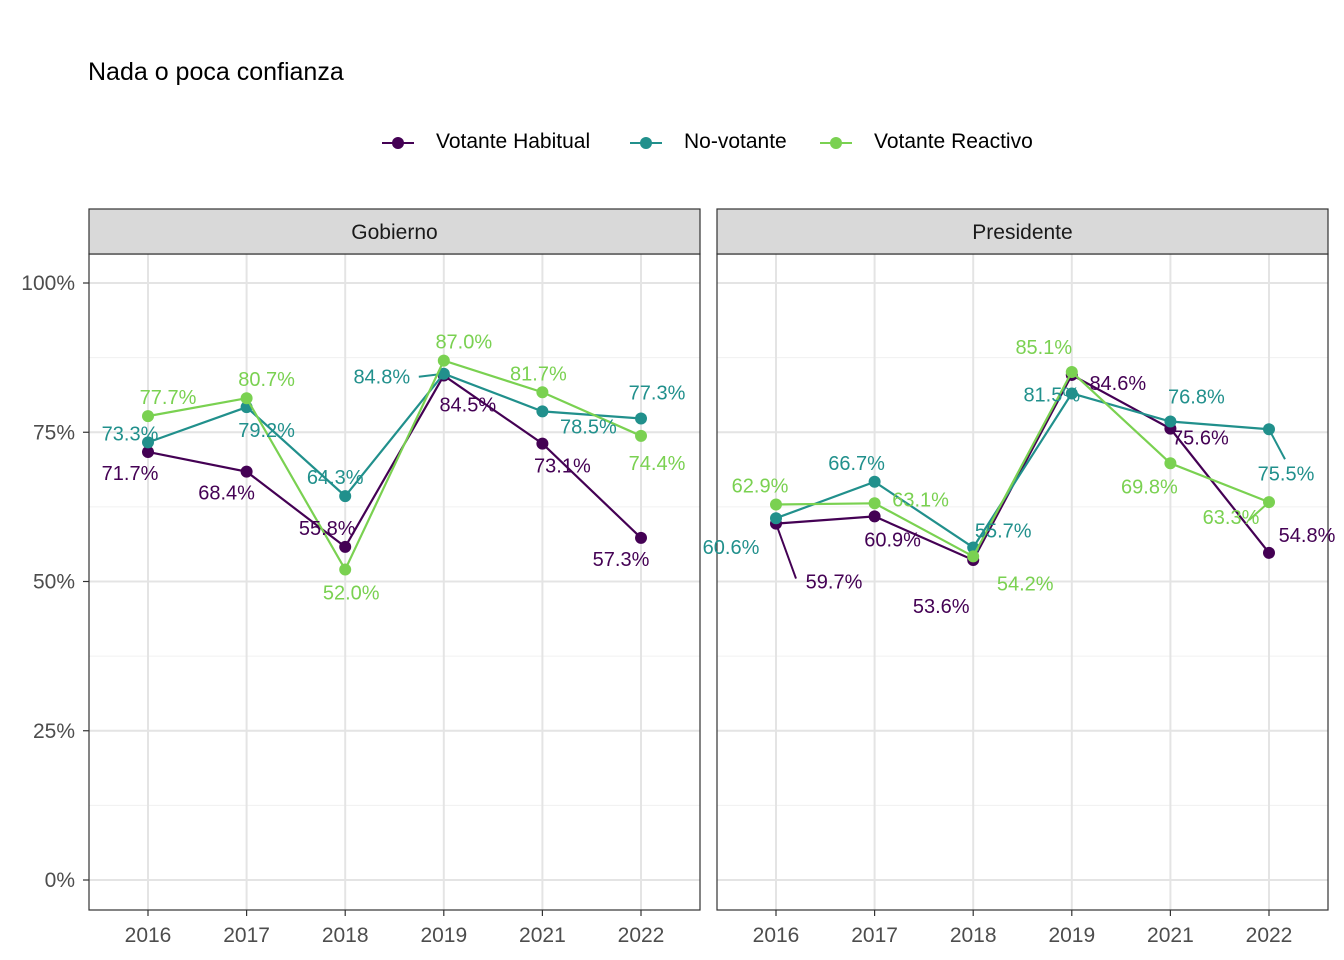  What do you see at coordinates (834, 583) in the screenshot?
I see `data-label: 59.7%` at bounding box center [834, 583].